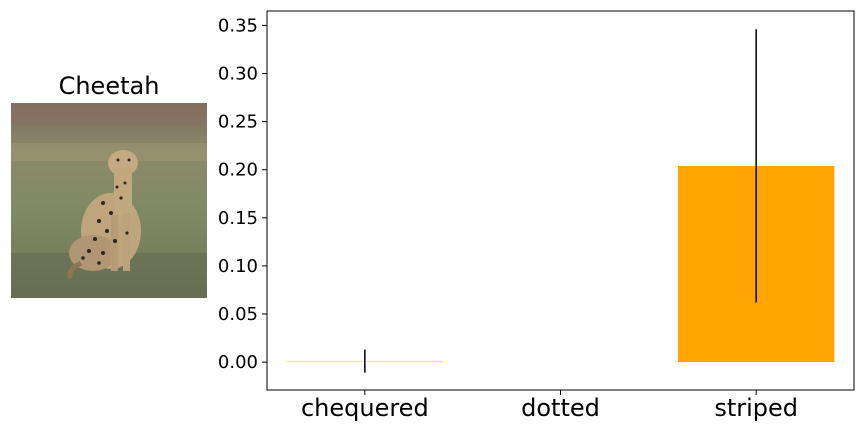 The image size is (864, 432). Describe the element at coordinates (365, 408) in the screenshot. I see `x-tick-label: chequered` at that location.